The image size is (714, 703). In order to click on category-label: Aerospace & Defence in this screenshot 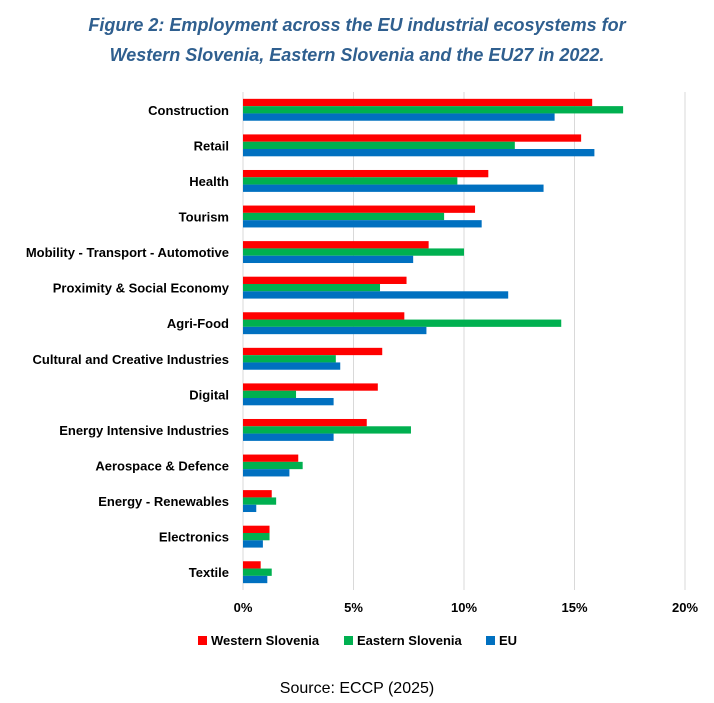, I will do `click(162, 466)`.